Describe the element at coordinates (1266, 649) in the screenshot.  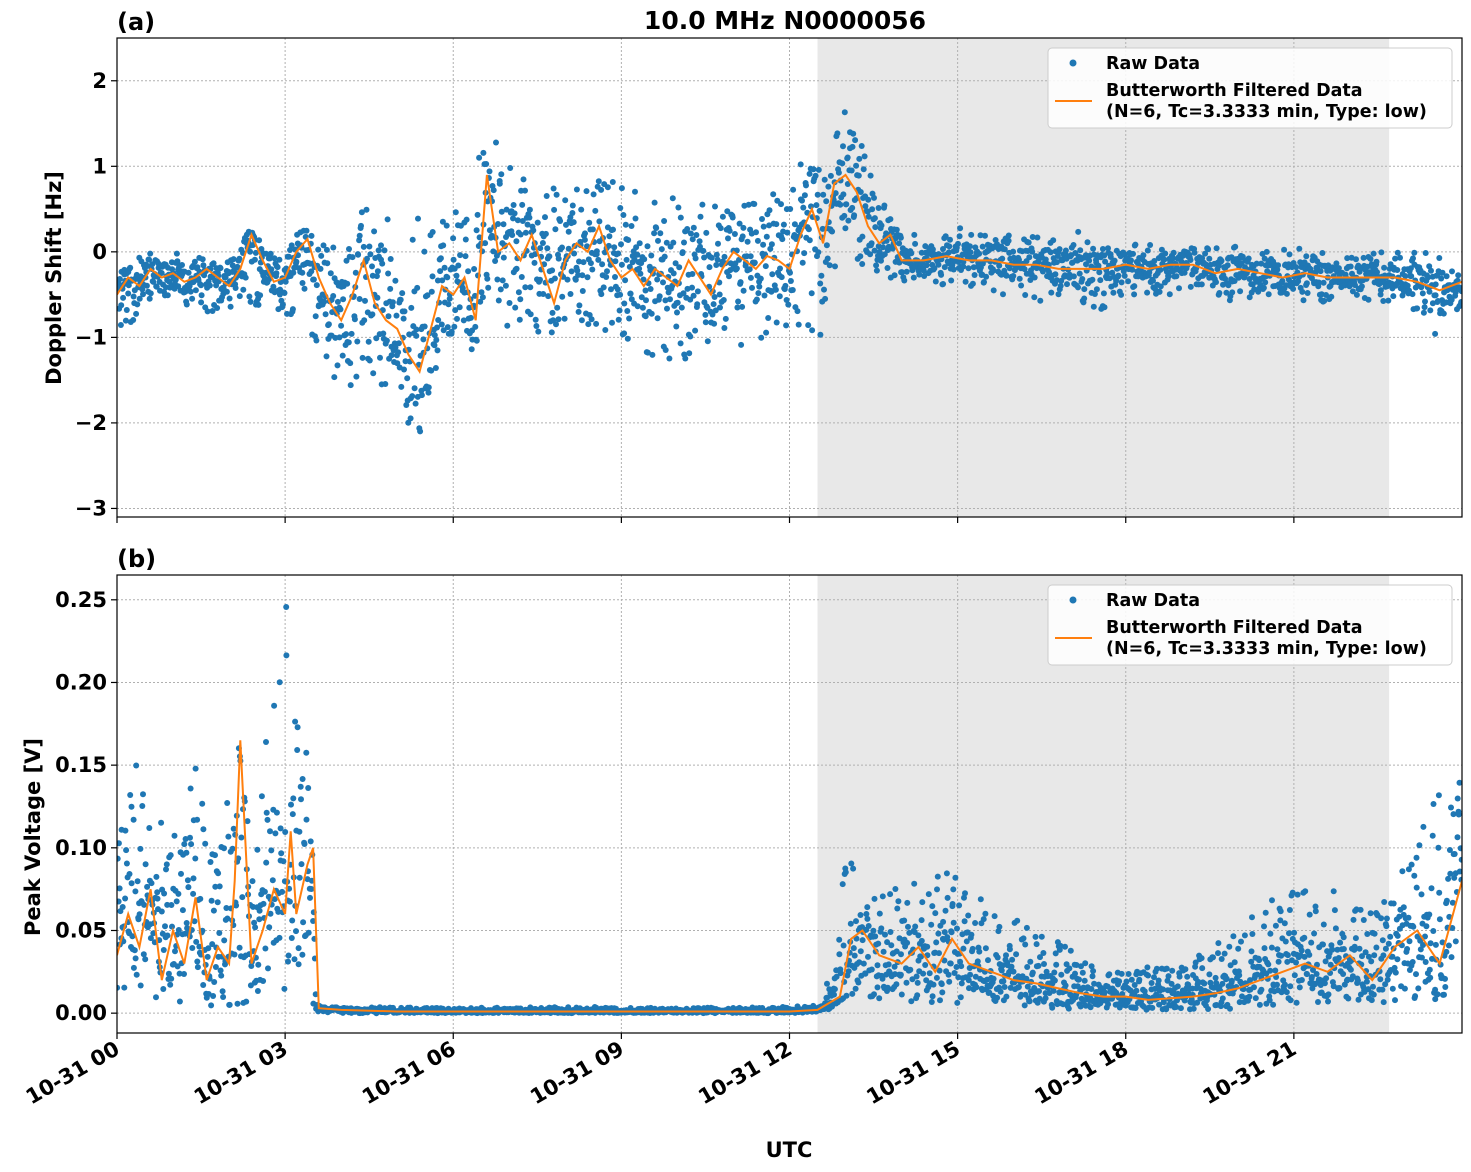
I see `panel-b-legend-filtered-label-params: (N=6, Tc=3.3333 min, Type: low)` at that location.